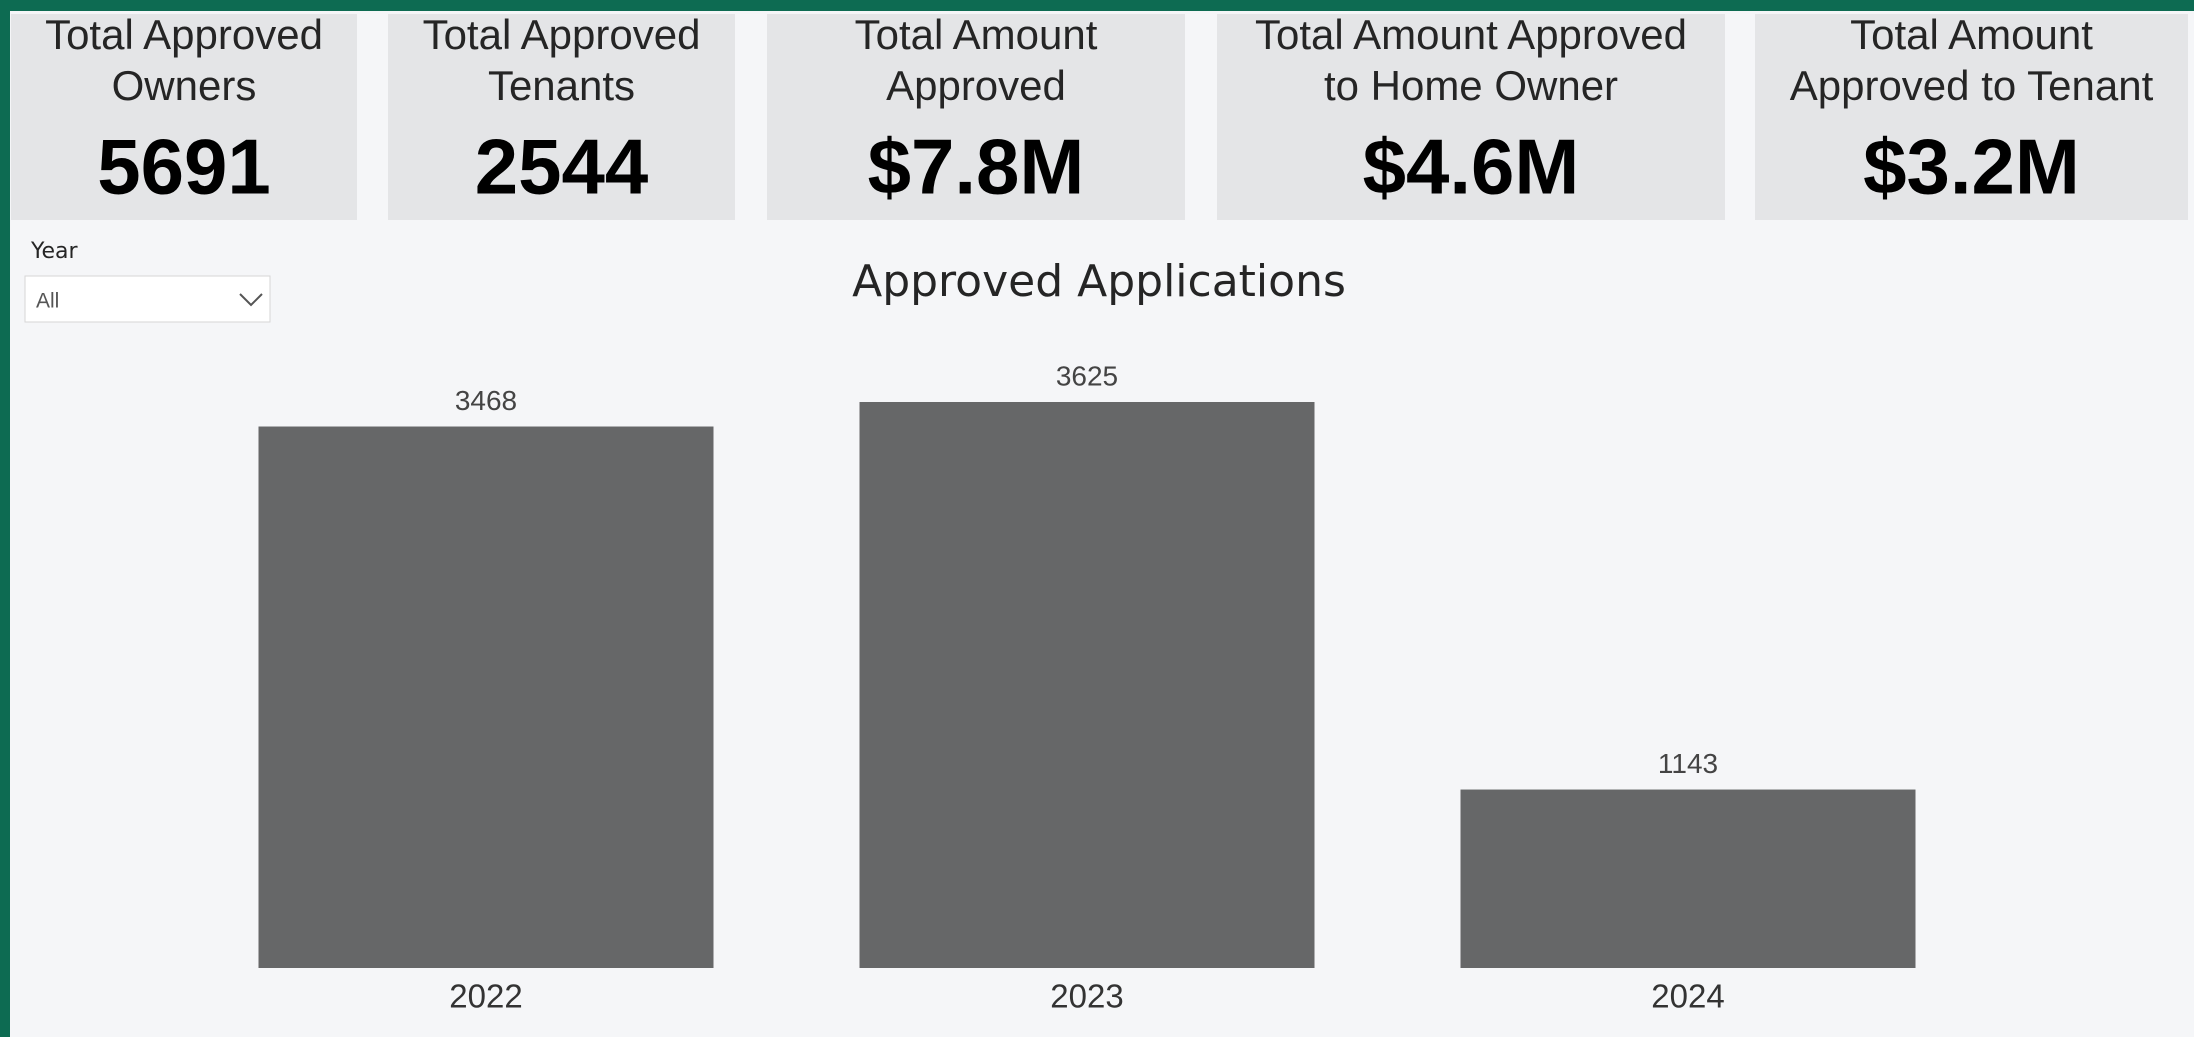 The height and width of the screenshot is (1037, 2194). Describe the element at coordinates (486, 400) in the screenshot. I see `data-label: 3468` at that location.